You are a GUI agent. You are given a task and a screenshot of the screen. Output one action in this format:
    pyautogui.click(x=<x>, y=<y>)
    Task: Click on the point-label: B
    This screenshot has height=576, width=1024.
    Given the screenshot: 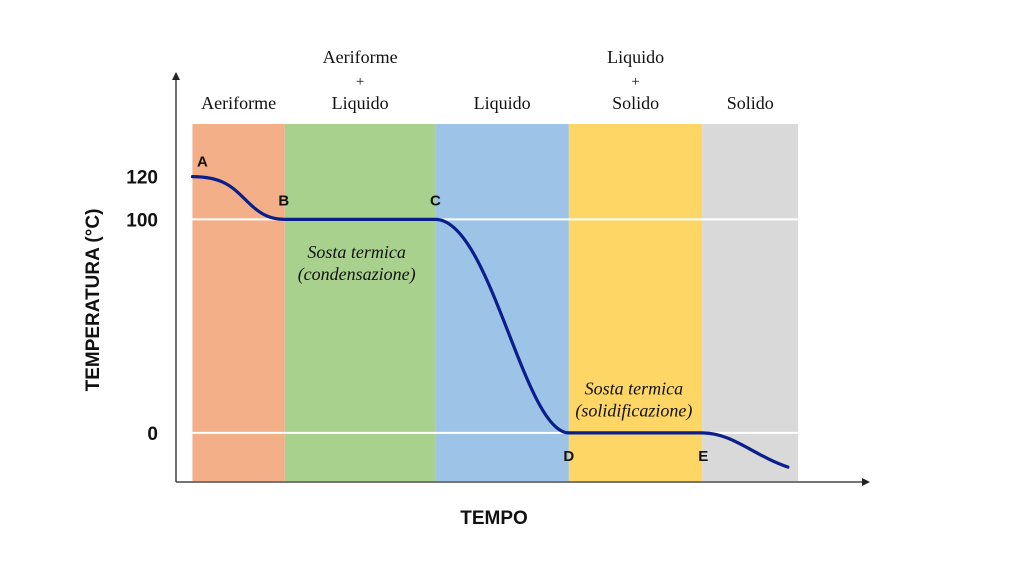 What is the action you would take?
    pyautogui.click(x=283, y=200)
    